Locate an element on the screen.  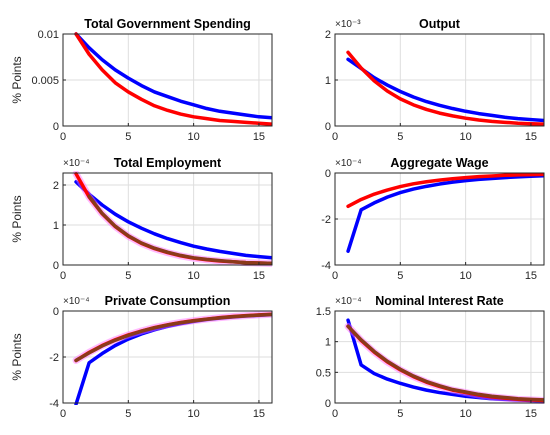
chart-panel-6: 0 5 10 15 0 0.5 1 1.5 Nominal Interest Rate ×10⁻⁴ is located at coordinates (430, 357).